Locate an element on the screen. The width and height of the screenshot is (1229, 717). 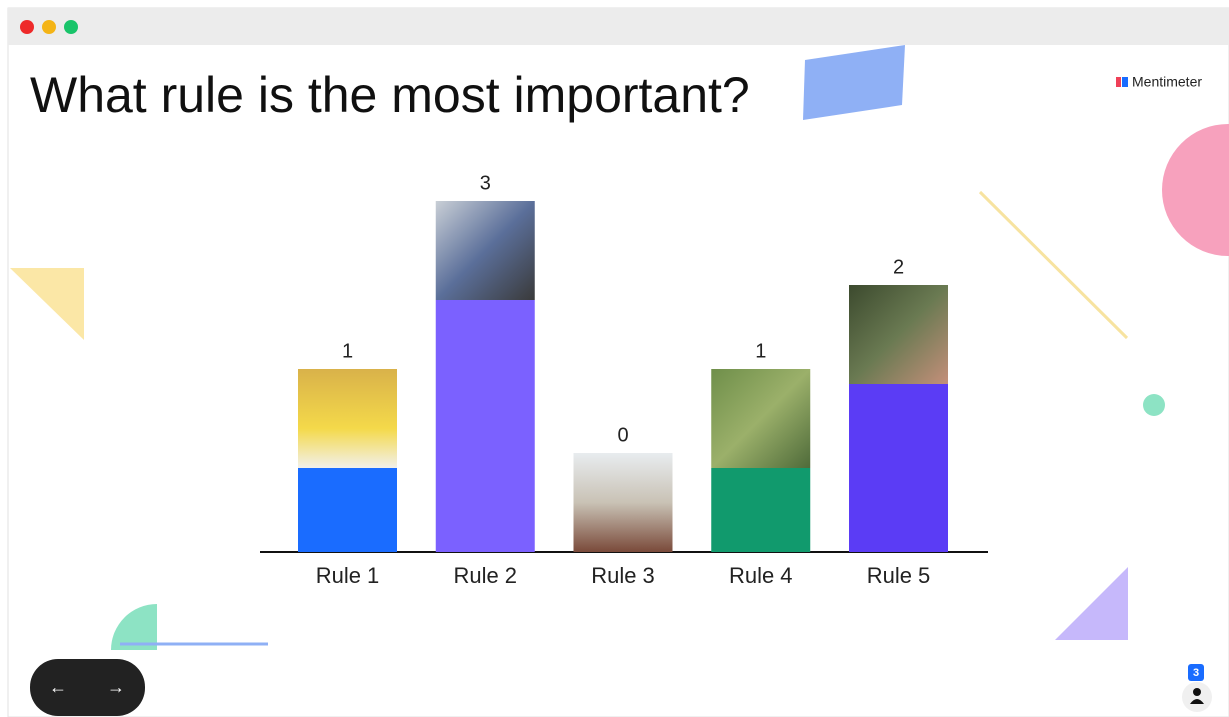
decor-shape is located at coordinates (854, 82).